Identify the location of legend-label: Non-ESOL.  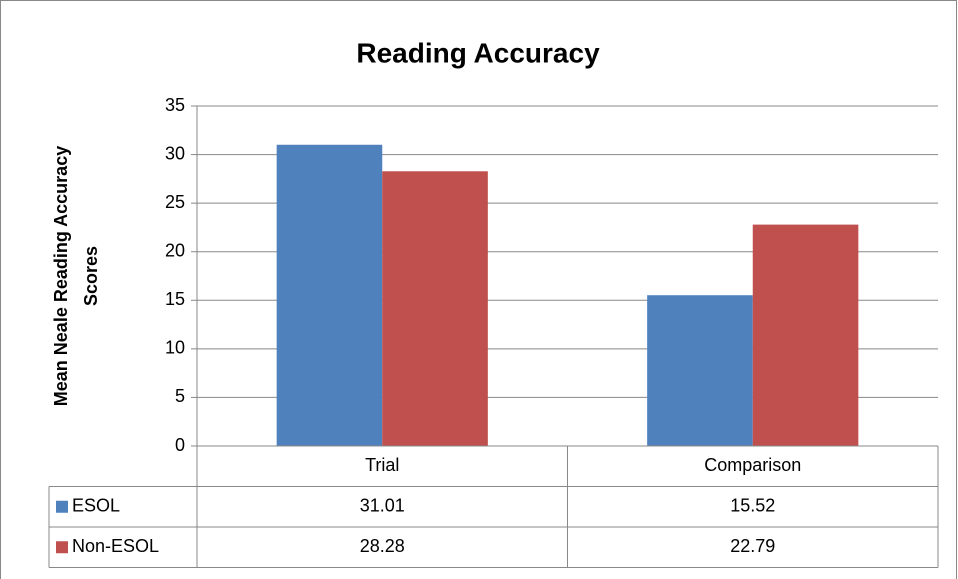
(115, 546).